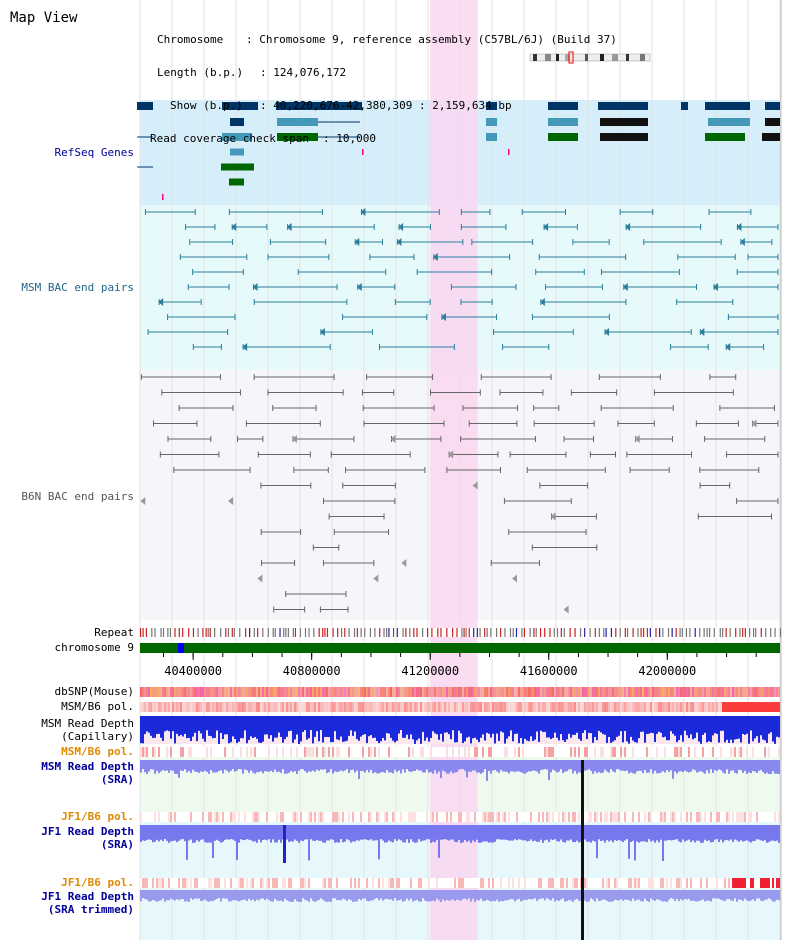 This screenshot has height=940, width=800. What do you see at coordinates (90, 909) in the screenshot?
I see `jf1-trim-label-2: (SRA trimmed)` at bounding box center [90, 909].